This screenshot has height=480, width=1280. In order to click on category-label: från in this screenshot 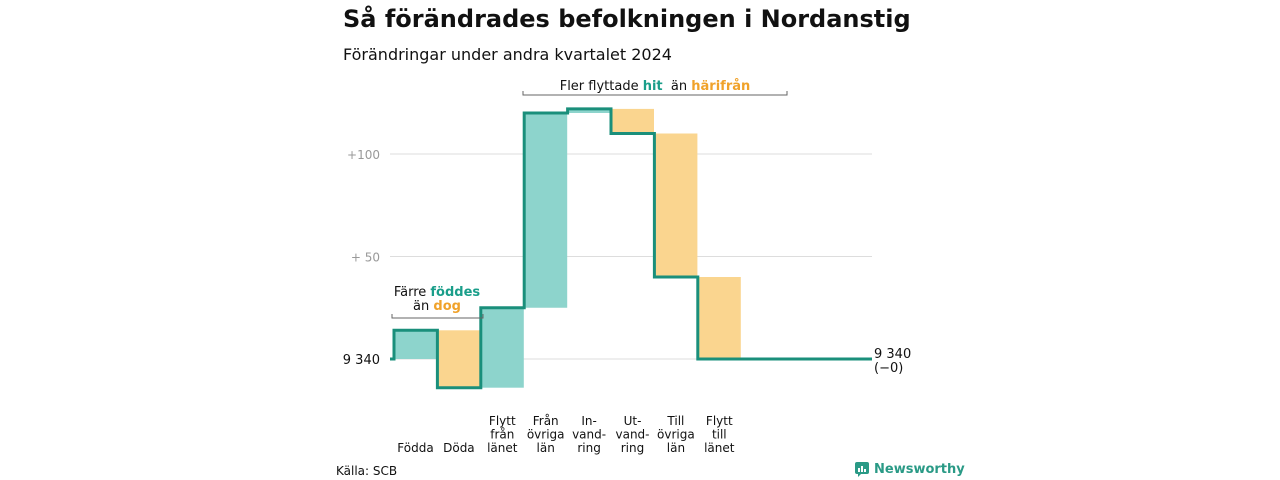, I will do `click(502, 435)`.